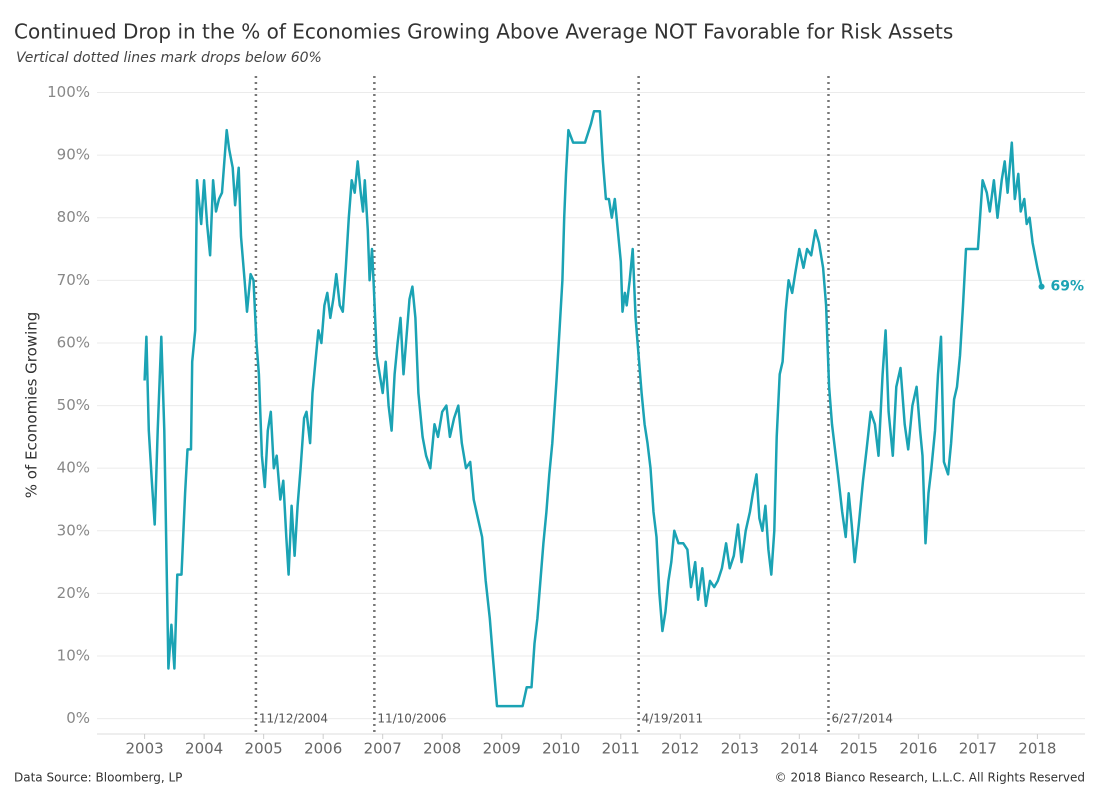  I want to click on event-label: 6/27/2014, so click(862, 719).